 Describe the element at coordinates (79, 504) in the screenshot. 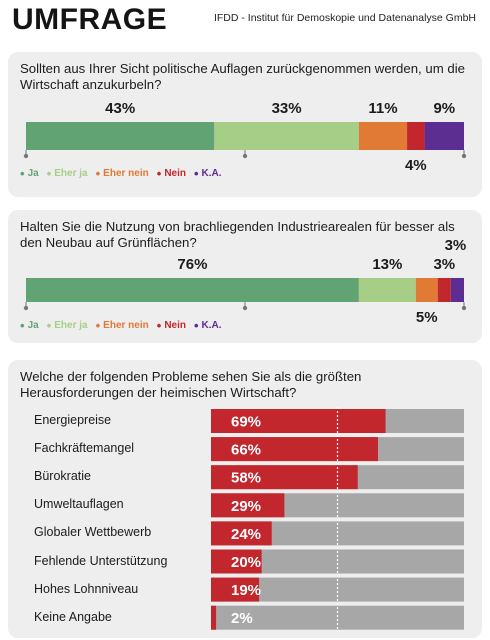

I see `category-label-umweltauflagen: Umweltauflagen` at that location.